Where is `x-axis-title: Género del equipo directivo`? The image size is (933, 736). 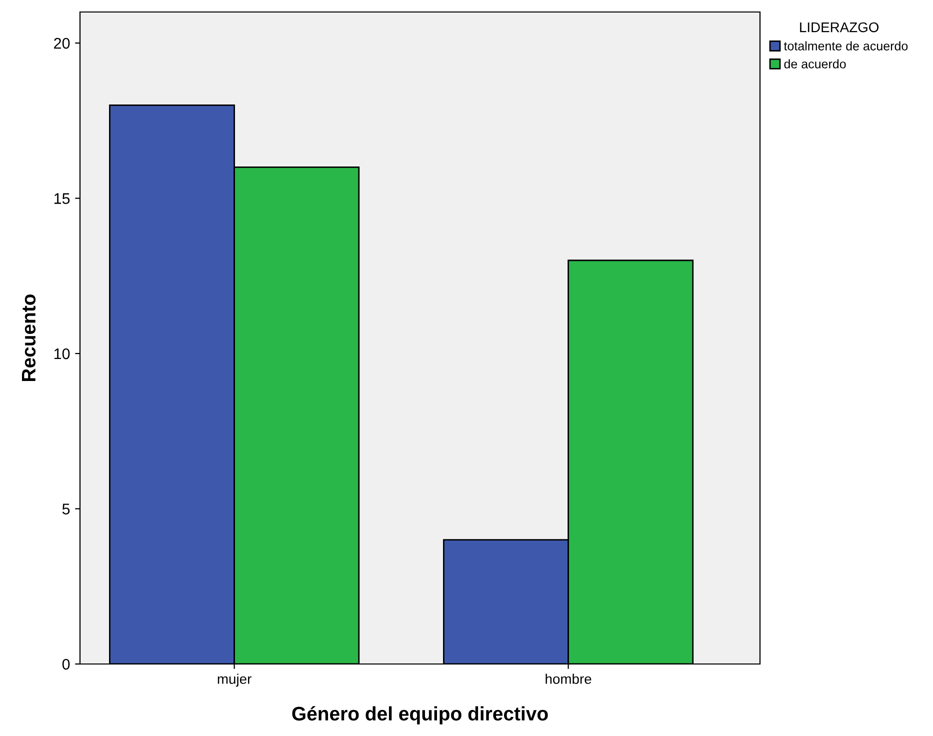 x-axis-title: Género del equipo directivo is located at coordinates (420, 715).